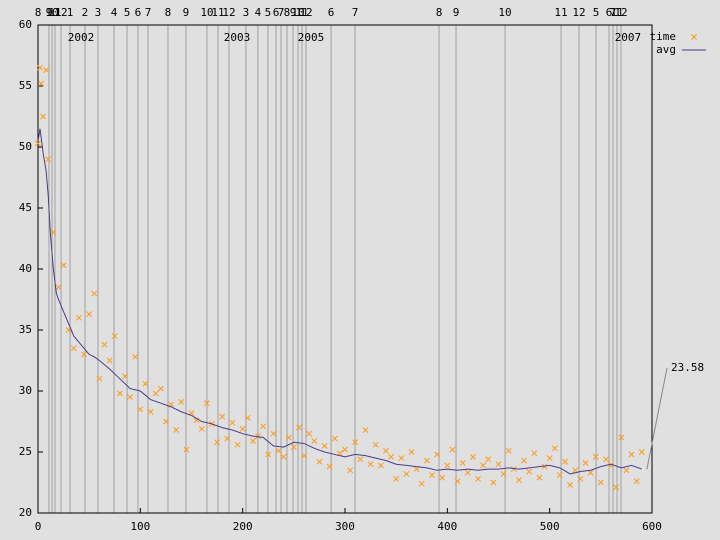  What do you see at coordinates (628, 37) in the screenshot?
I see `year-label: 2007` at bounding box center [628, 37].